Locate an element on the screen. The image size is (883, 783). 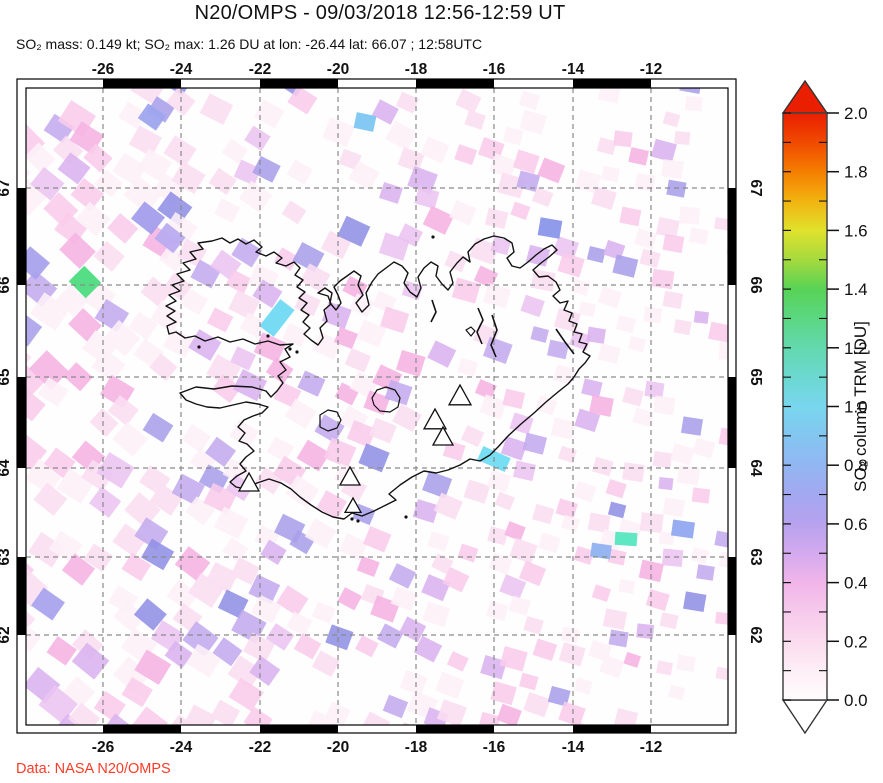
colorbar-tick-label: 1.2 is located at coordinates (856, 348).